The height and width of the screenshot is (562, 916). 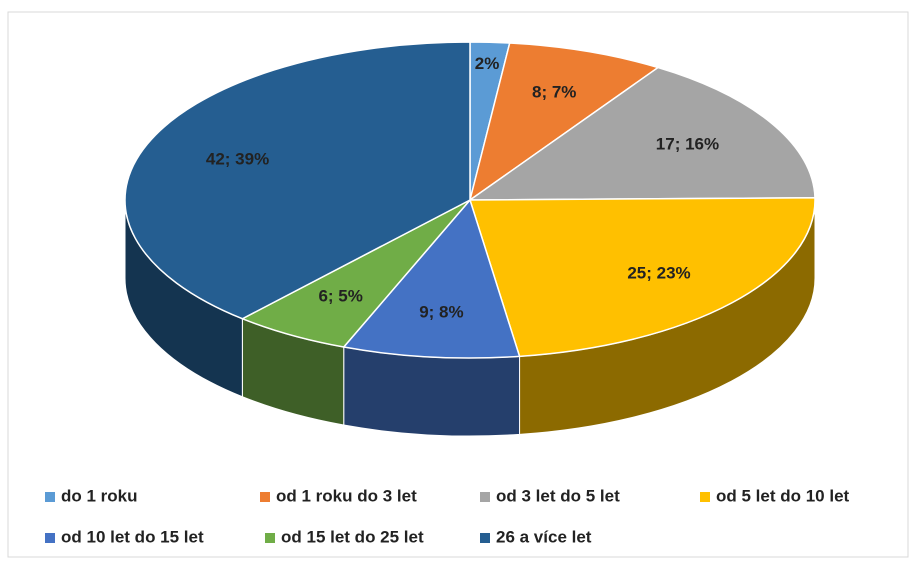 What do you see at coordinates (544, 536) in the screenshot?
I see `legend-label: 26 a více let` at bounding box center [544, 536].